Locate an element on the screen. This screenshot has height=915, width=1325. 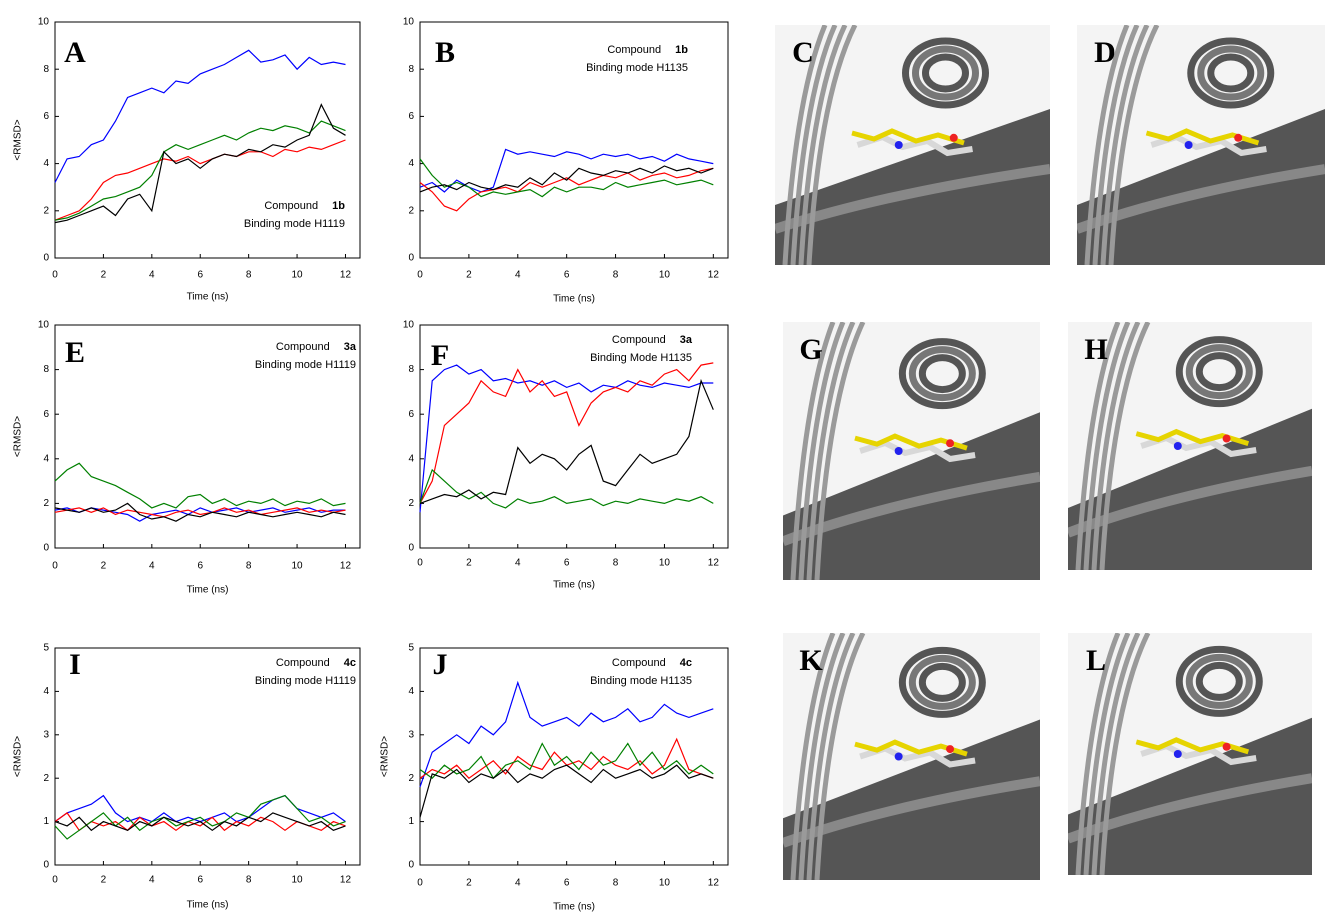
compound-id: 3a is located at coordinates (350, 347).